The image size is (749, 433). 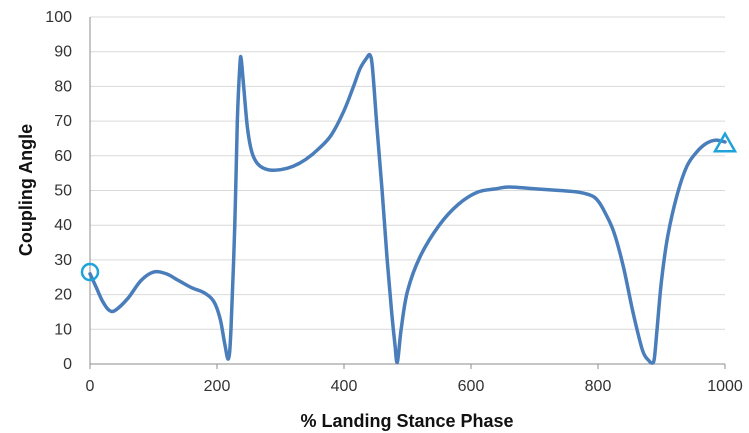 What do you see at coordinates (63, 225) in the screenshot?
I see `y-tick-label: 40` at bounding box center [63, 225].